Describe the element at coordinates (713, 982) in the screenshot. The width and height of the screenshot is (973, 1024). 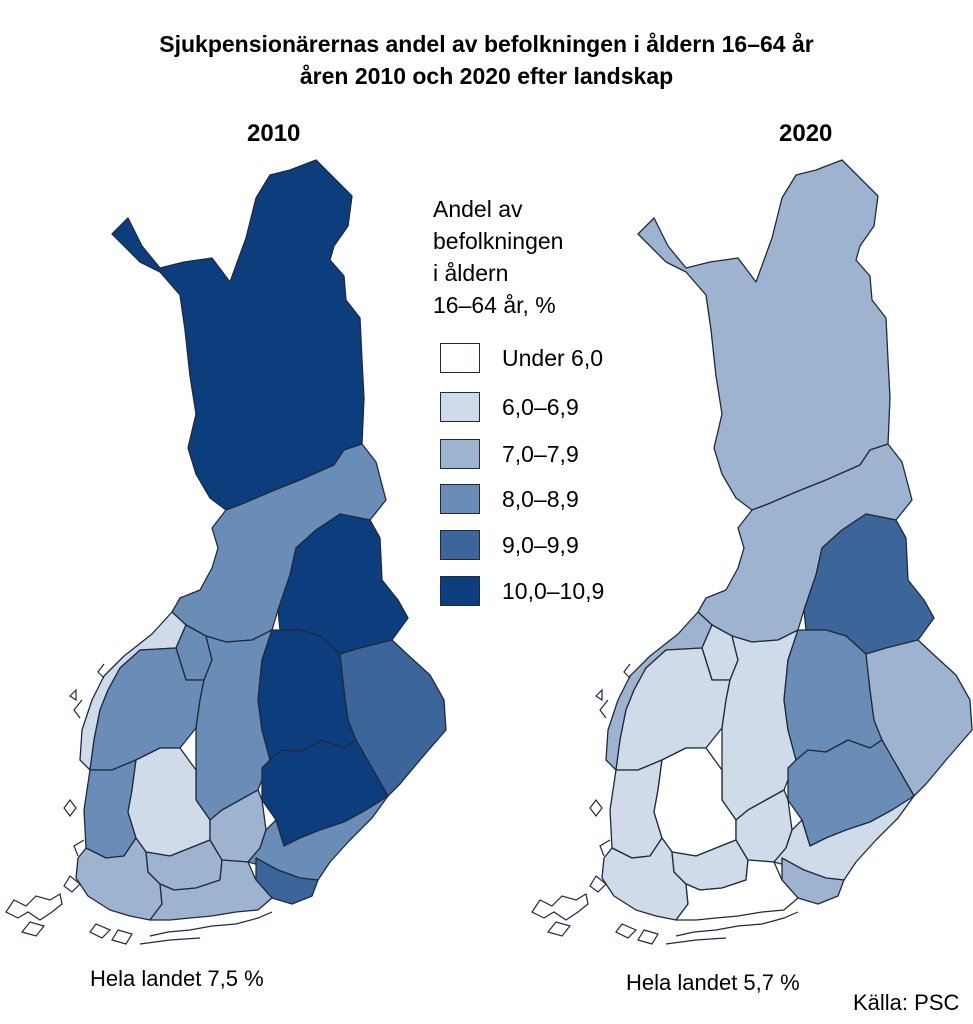
I see `national-average-2020: Hela landet 5,7 %` at that location.